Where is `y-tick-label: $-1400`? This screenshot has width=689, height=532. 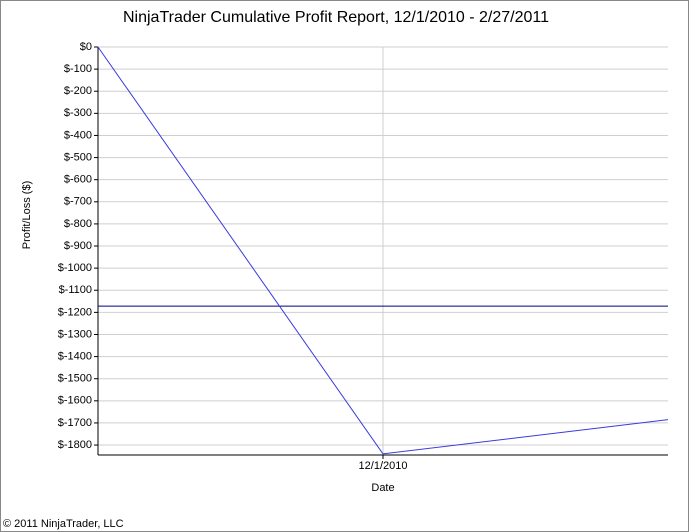 y-tick-label: $-1400 is located at coordinates (75, 356).